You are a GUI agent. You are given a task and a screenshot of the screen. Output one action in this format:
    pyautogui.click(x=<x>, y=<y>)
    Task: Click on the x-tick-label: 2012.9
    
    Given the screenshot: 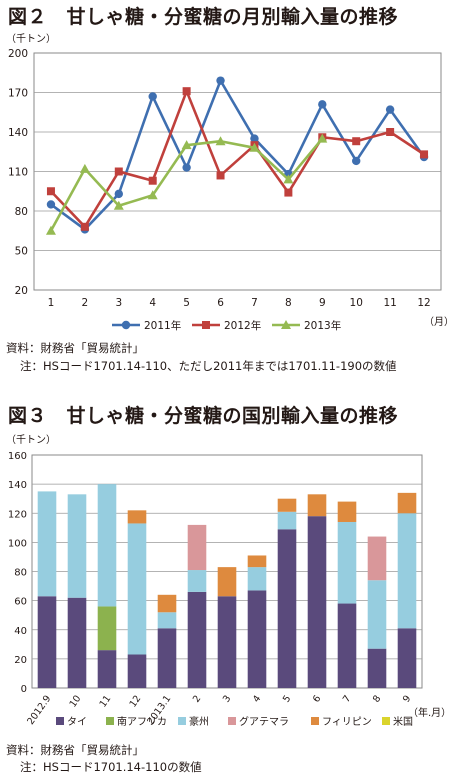 What is the action you would take?
    pyautogui.click(x=39, y=710)
    